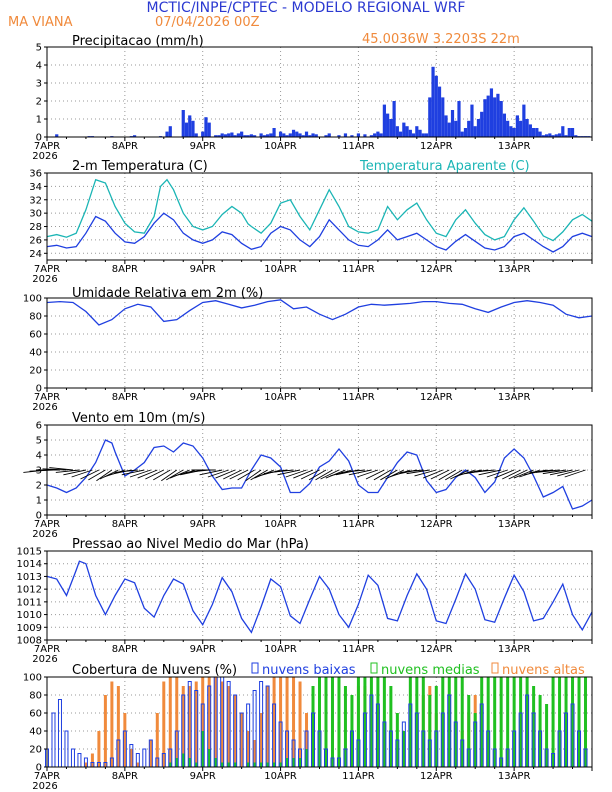  What do you see at coordinates (319, 92) in the screenshot?
I see `panel-frame` at bounding box center [319, 92].